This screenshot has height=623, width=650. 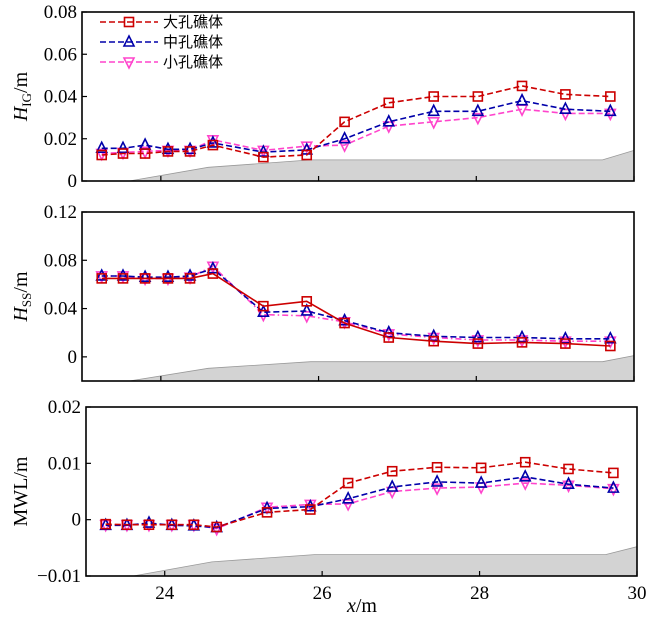 What do you see at coordinates (59, 576) in the screenshot?
I see `y-tick-label: −0.01` at bounding box center [59, 576].